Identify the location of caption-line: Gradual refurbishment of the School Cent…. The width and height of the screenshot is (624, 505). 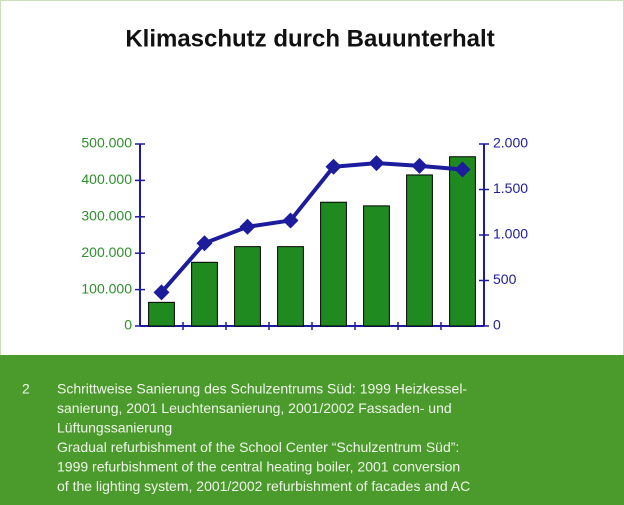
(258, 447).